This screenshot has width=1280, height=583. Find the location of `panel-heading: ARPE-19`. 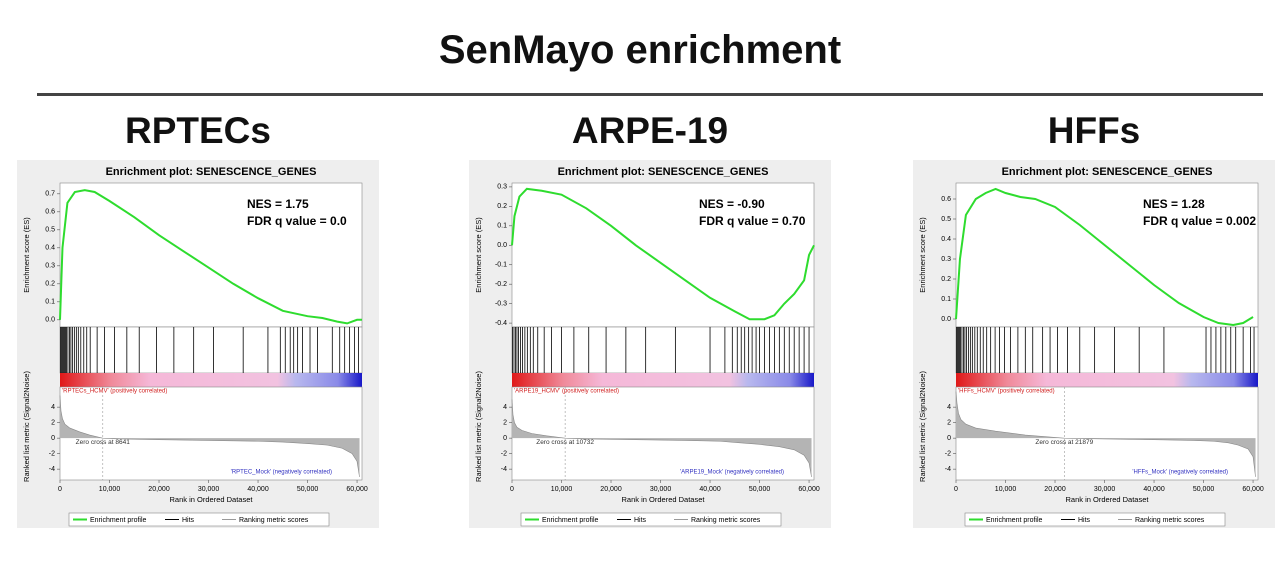

panel-heading: ARPE-19 is located at coordinates (650, 130).